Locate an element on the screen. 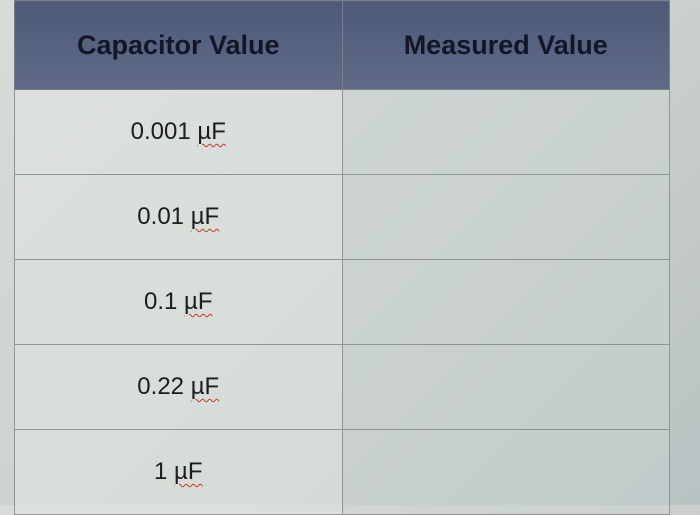 The image size is (700, 515). capacitor-value: 1 µF is located at coordinates (178, 472).